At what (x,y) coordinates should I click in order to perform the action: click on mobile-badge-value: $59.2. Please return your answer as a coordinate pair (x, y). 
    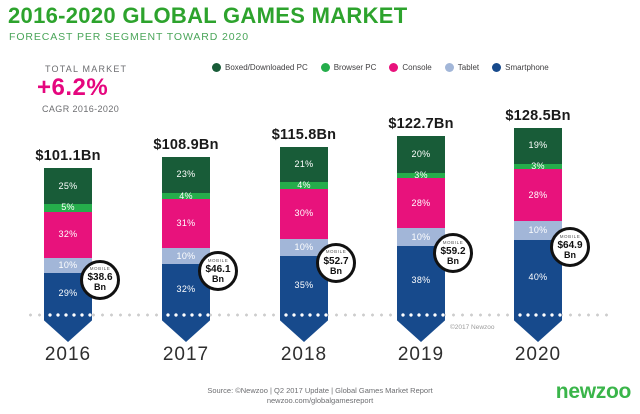
    Looking at the image, I should click on (453, 252).